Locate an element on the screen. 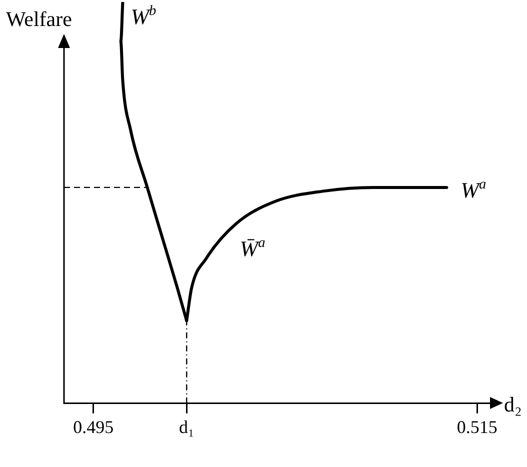 The image size is (527, 467). x-tick-label: 0.515 is located at coordinates (477, 426).